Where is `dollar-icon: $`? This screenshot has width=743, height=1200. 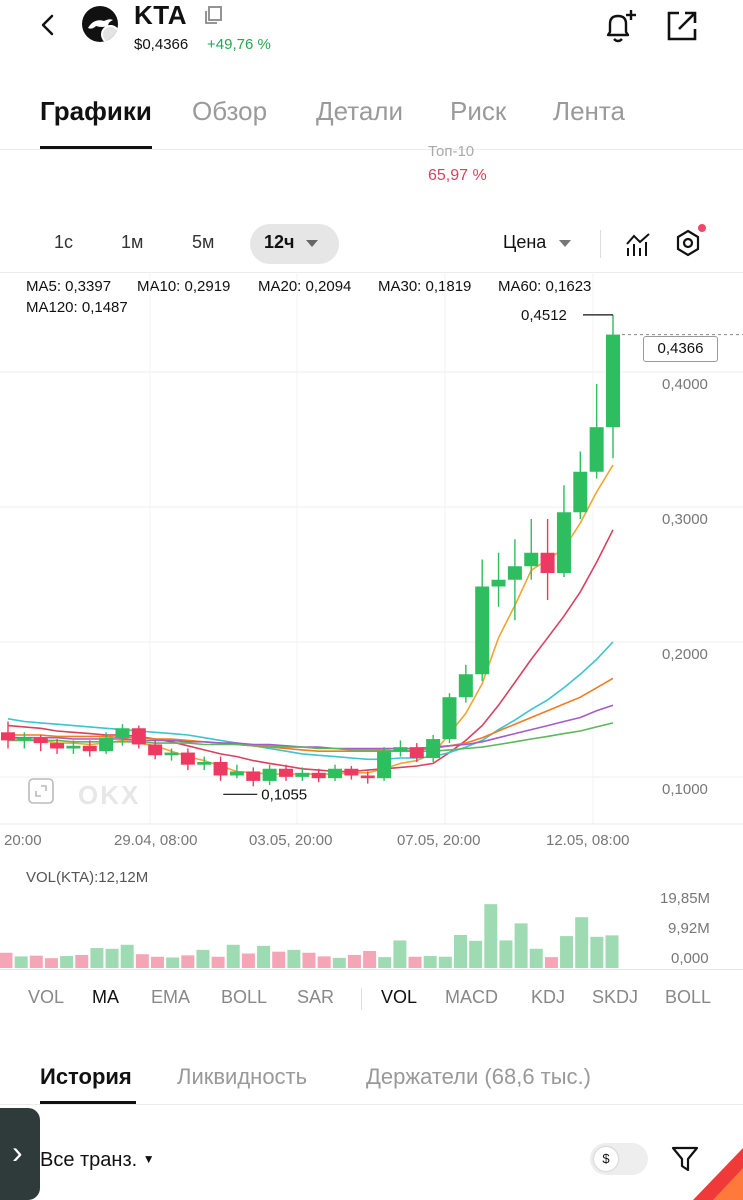 dollar-icon: $ is located at coordinates (606, 1159).